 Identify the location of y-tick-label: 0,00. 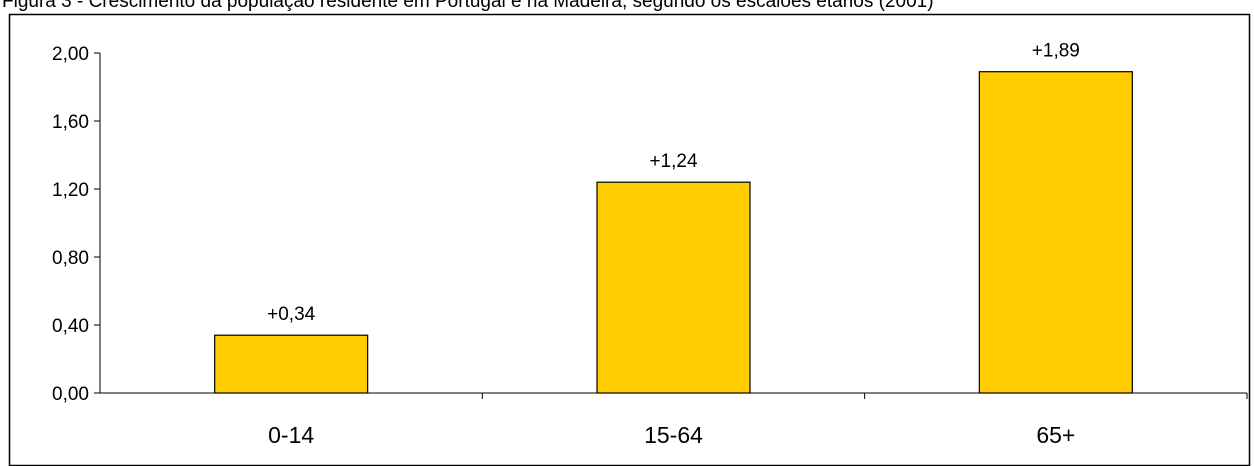
(70, 394).